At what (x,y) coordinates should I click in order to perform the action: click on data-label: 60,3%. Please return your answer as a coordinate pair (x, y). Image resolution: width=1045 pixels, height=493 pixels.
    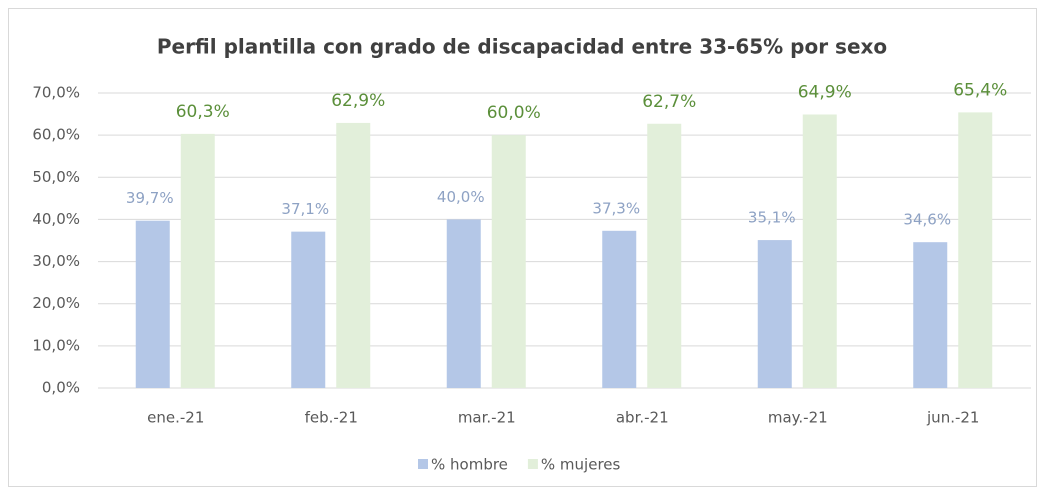
    Looking at the image, I should click on (203, 112).